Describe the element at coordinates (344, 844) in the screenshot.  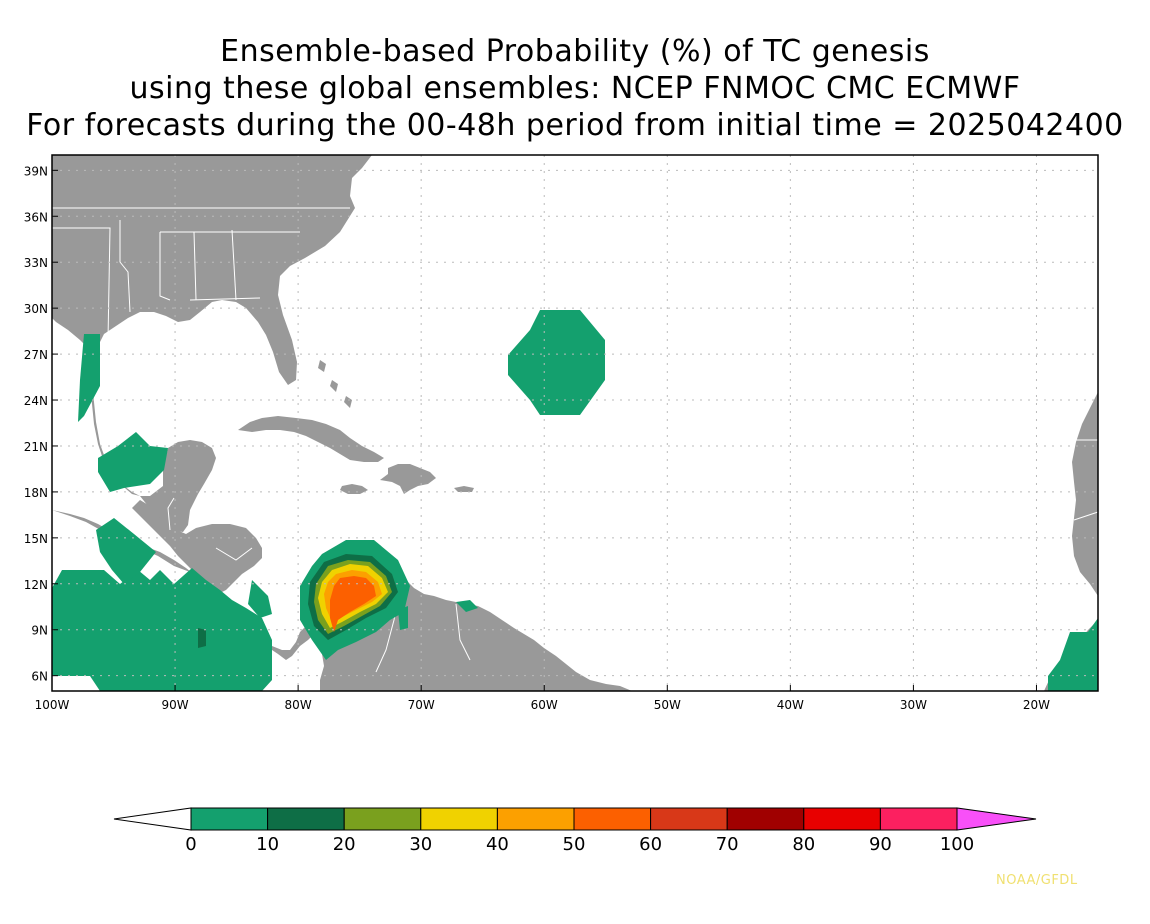
I see `colorbar-tick-label: 20` at that location.